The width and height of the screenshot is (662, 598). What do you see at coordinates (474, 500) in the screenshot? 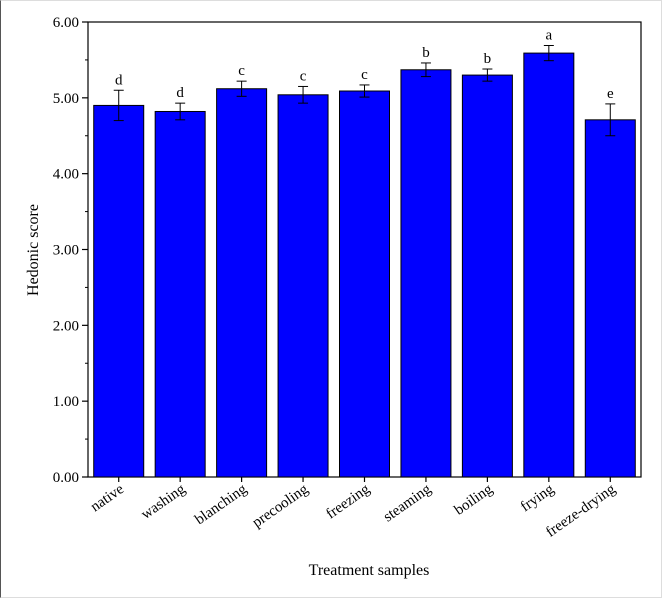
I see `x-tick-label: boiling` at bounding box center [474, 500].